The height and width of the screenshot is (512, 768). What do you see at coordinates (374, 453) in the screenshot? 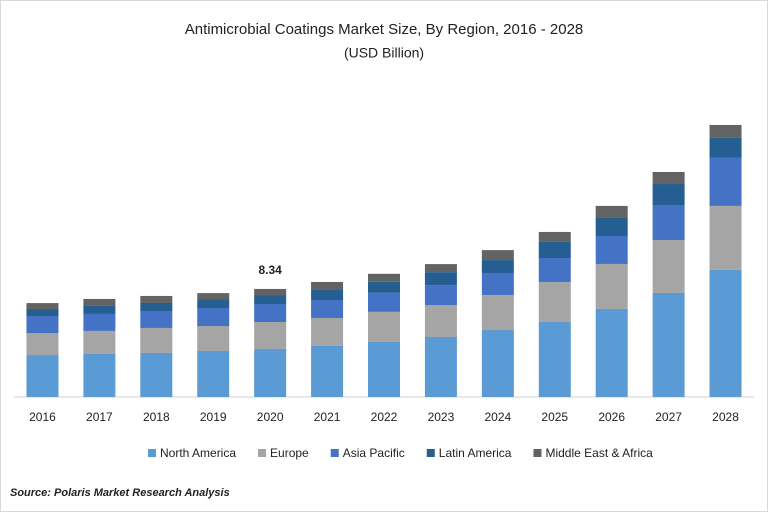
I see `legend-label: Asia Pacific` at bounding box center [374, 453].